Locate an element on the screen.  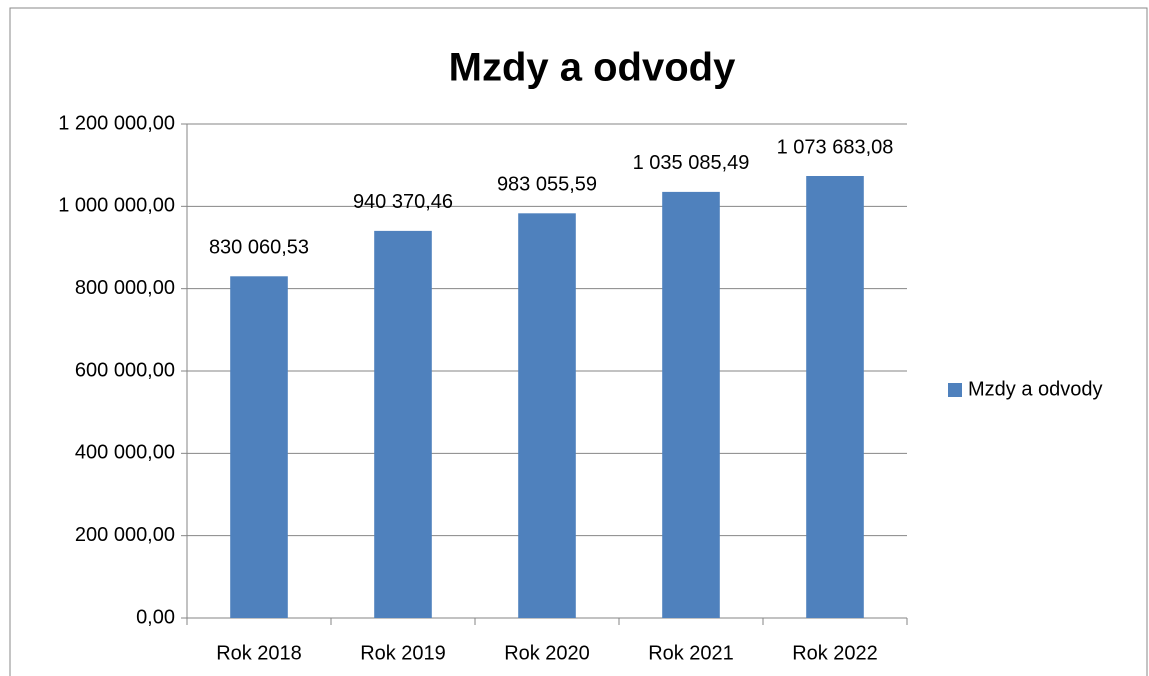
data-label: 1 035 085,49 is located at coordinates (691, 163).